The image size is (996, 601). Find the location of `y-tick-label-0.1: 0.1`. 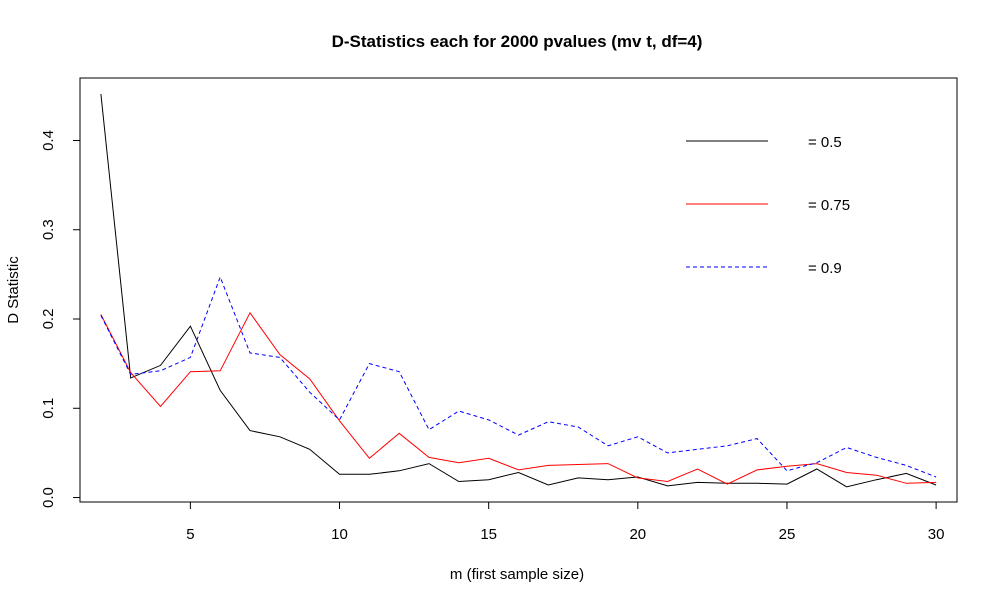

y-tick-label-0.1: 0.1 is located at coordinates (48, 408).